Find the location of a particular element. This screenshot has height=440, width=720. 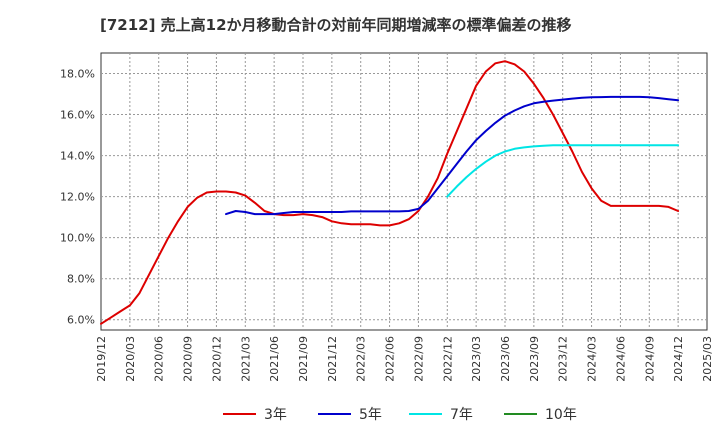

x-tick-label: 2023/06 is located at coordinates (505, 359).